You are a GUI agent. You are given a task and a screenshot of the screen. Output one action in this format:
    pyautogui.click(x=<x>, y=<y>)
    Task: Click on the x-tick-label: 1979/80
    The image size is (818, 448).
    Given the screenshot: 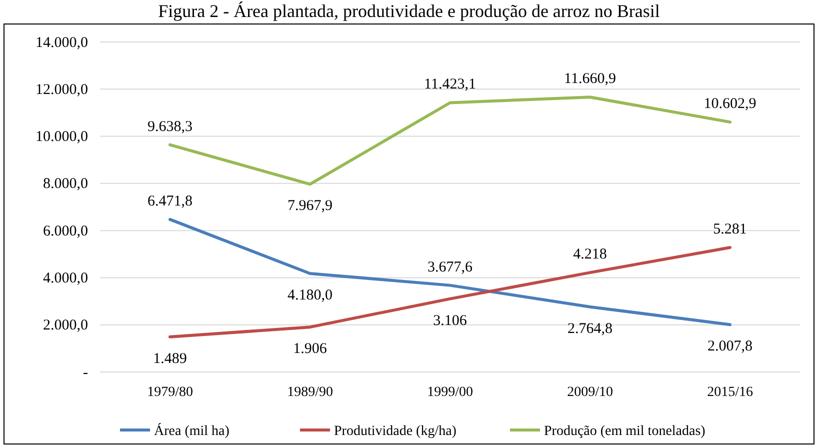 What is the action you would take?
    pyautogui.click(x=170, y=392)
    